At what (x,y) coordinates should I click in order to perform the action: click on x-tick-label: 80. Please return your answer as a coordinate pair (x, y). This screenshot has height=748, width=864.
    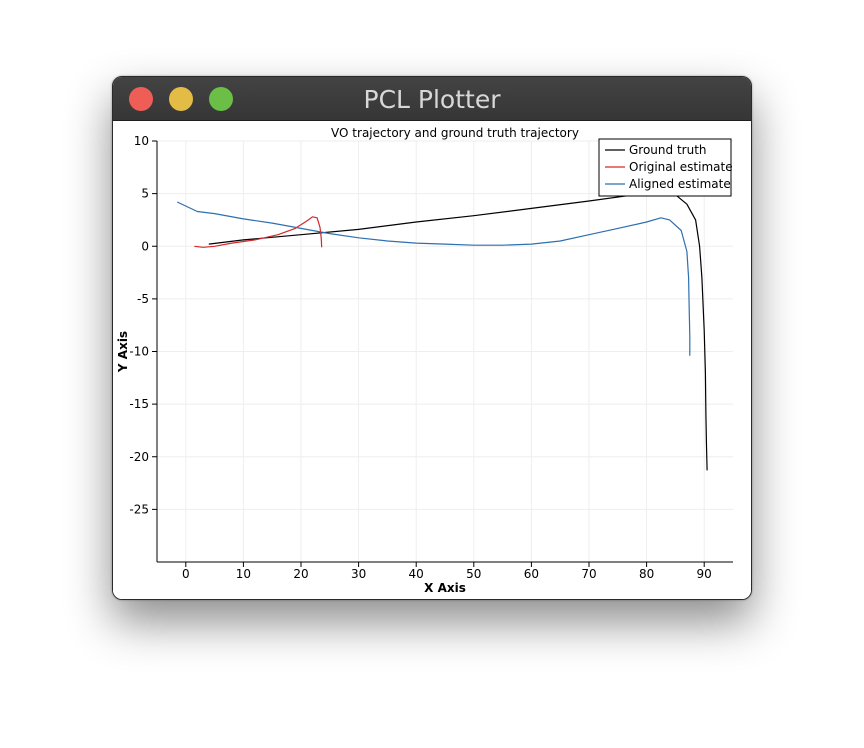
    Looking at the image, I should click on (646, 574).